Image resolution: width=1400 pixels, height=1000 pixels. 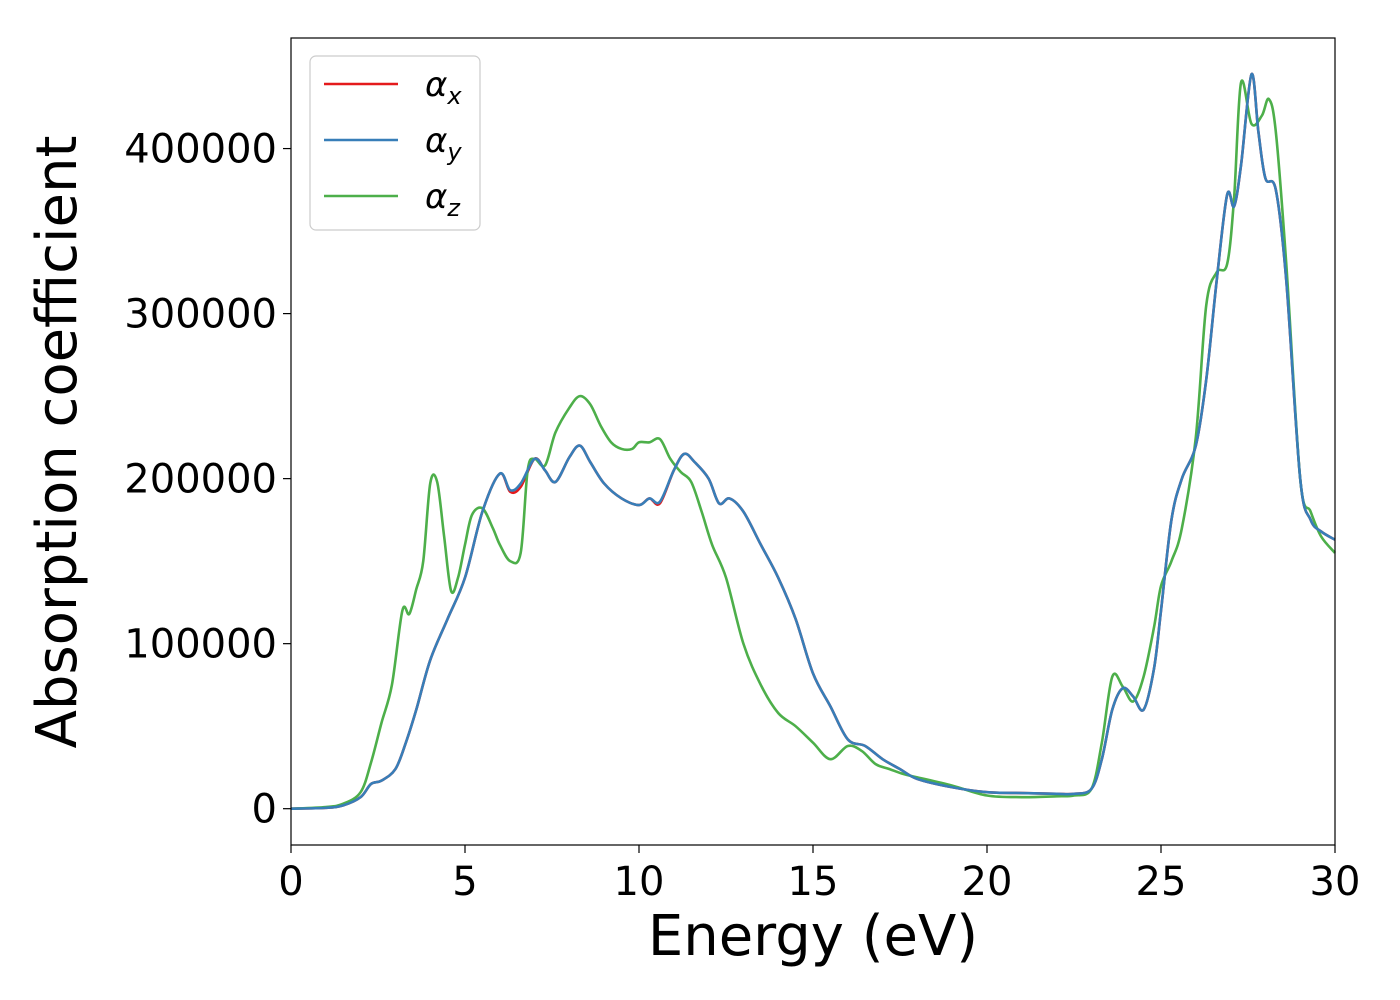 What do you see at coordinates (813, 882) in the screenshot?
I see `x-tick-label: 15` at bounding box center [813, 882].